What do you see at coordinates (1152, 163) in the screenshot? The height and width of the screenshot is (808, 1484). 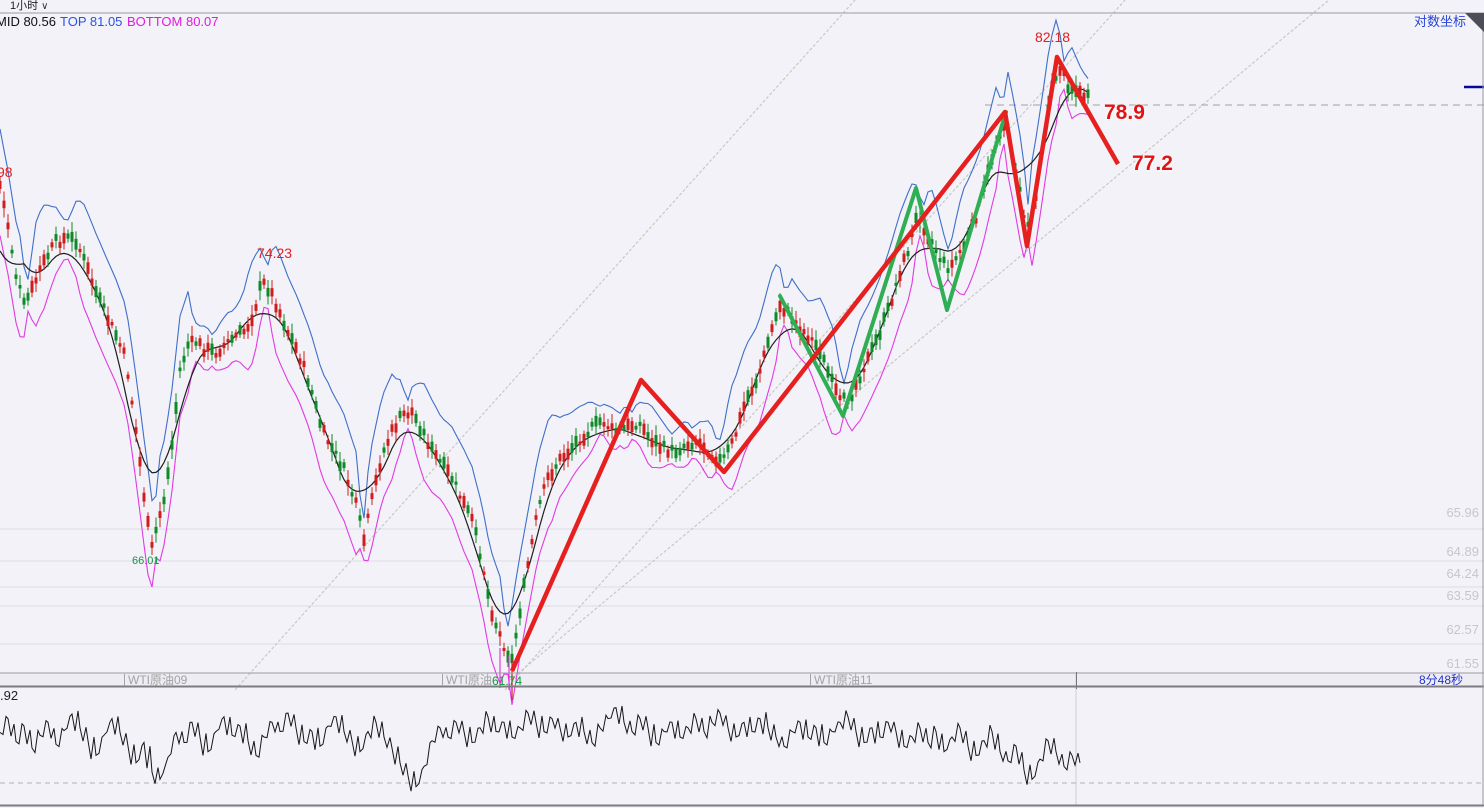 I see `annotation-target: 77.2` at bounding box center [1152, 163].